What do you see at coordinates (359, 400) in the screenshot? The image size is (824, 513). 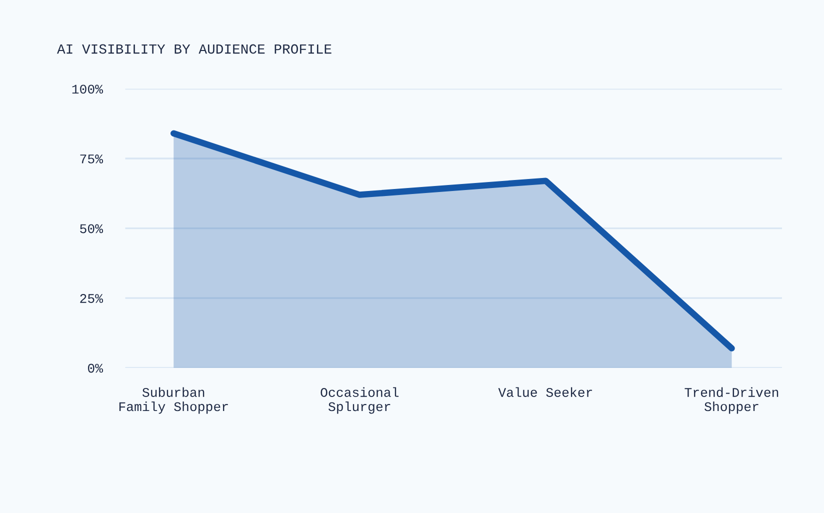 I see `x-tick-label: Occasional Splurger` at bounding box center [359, 400].